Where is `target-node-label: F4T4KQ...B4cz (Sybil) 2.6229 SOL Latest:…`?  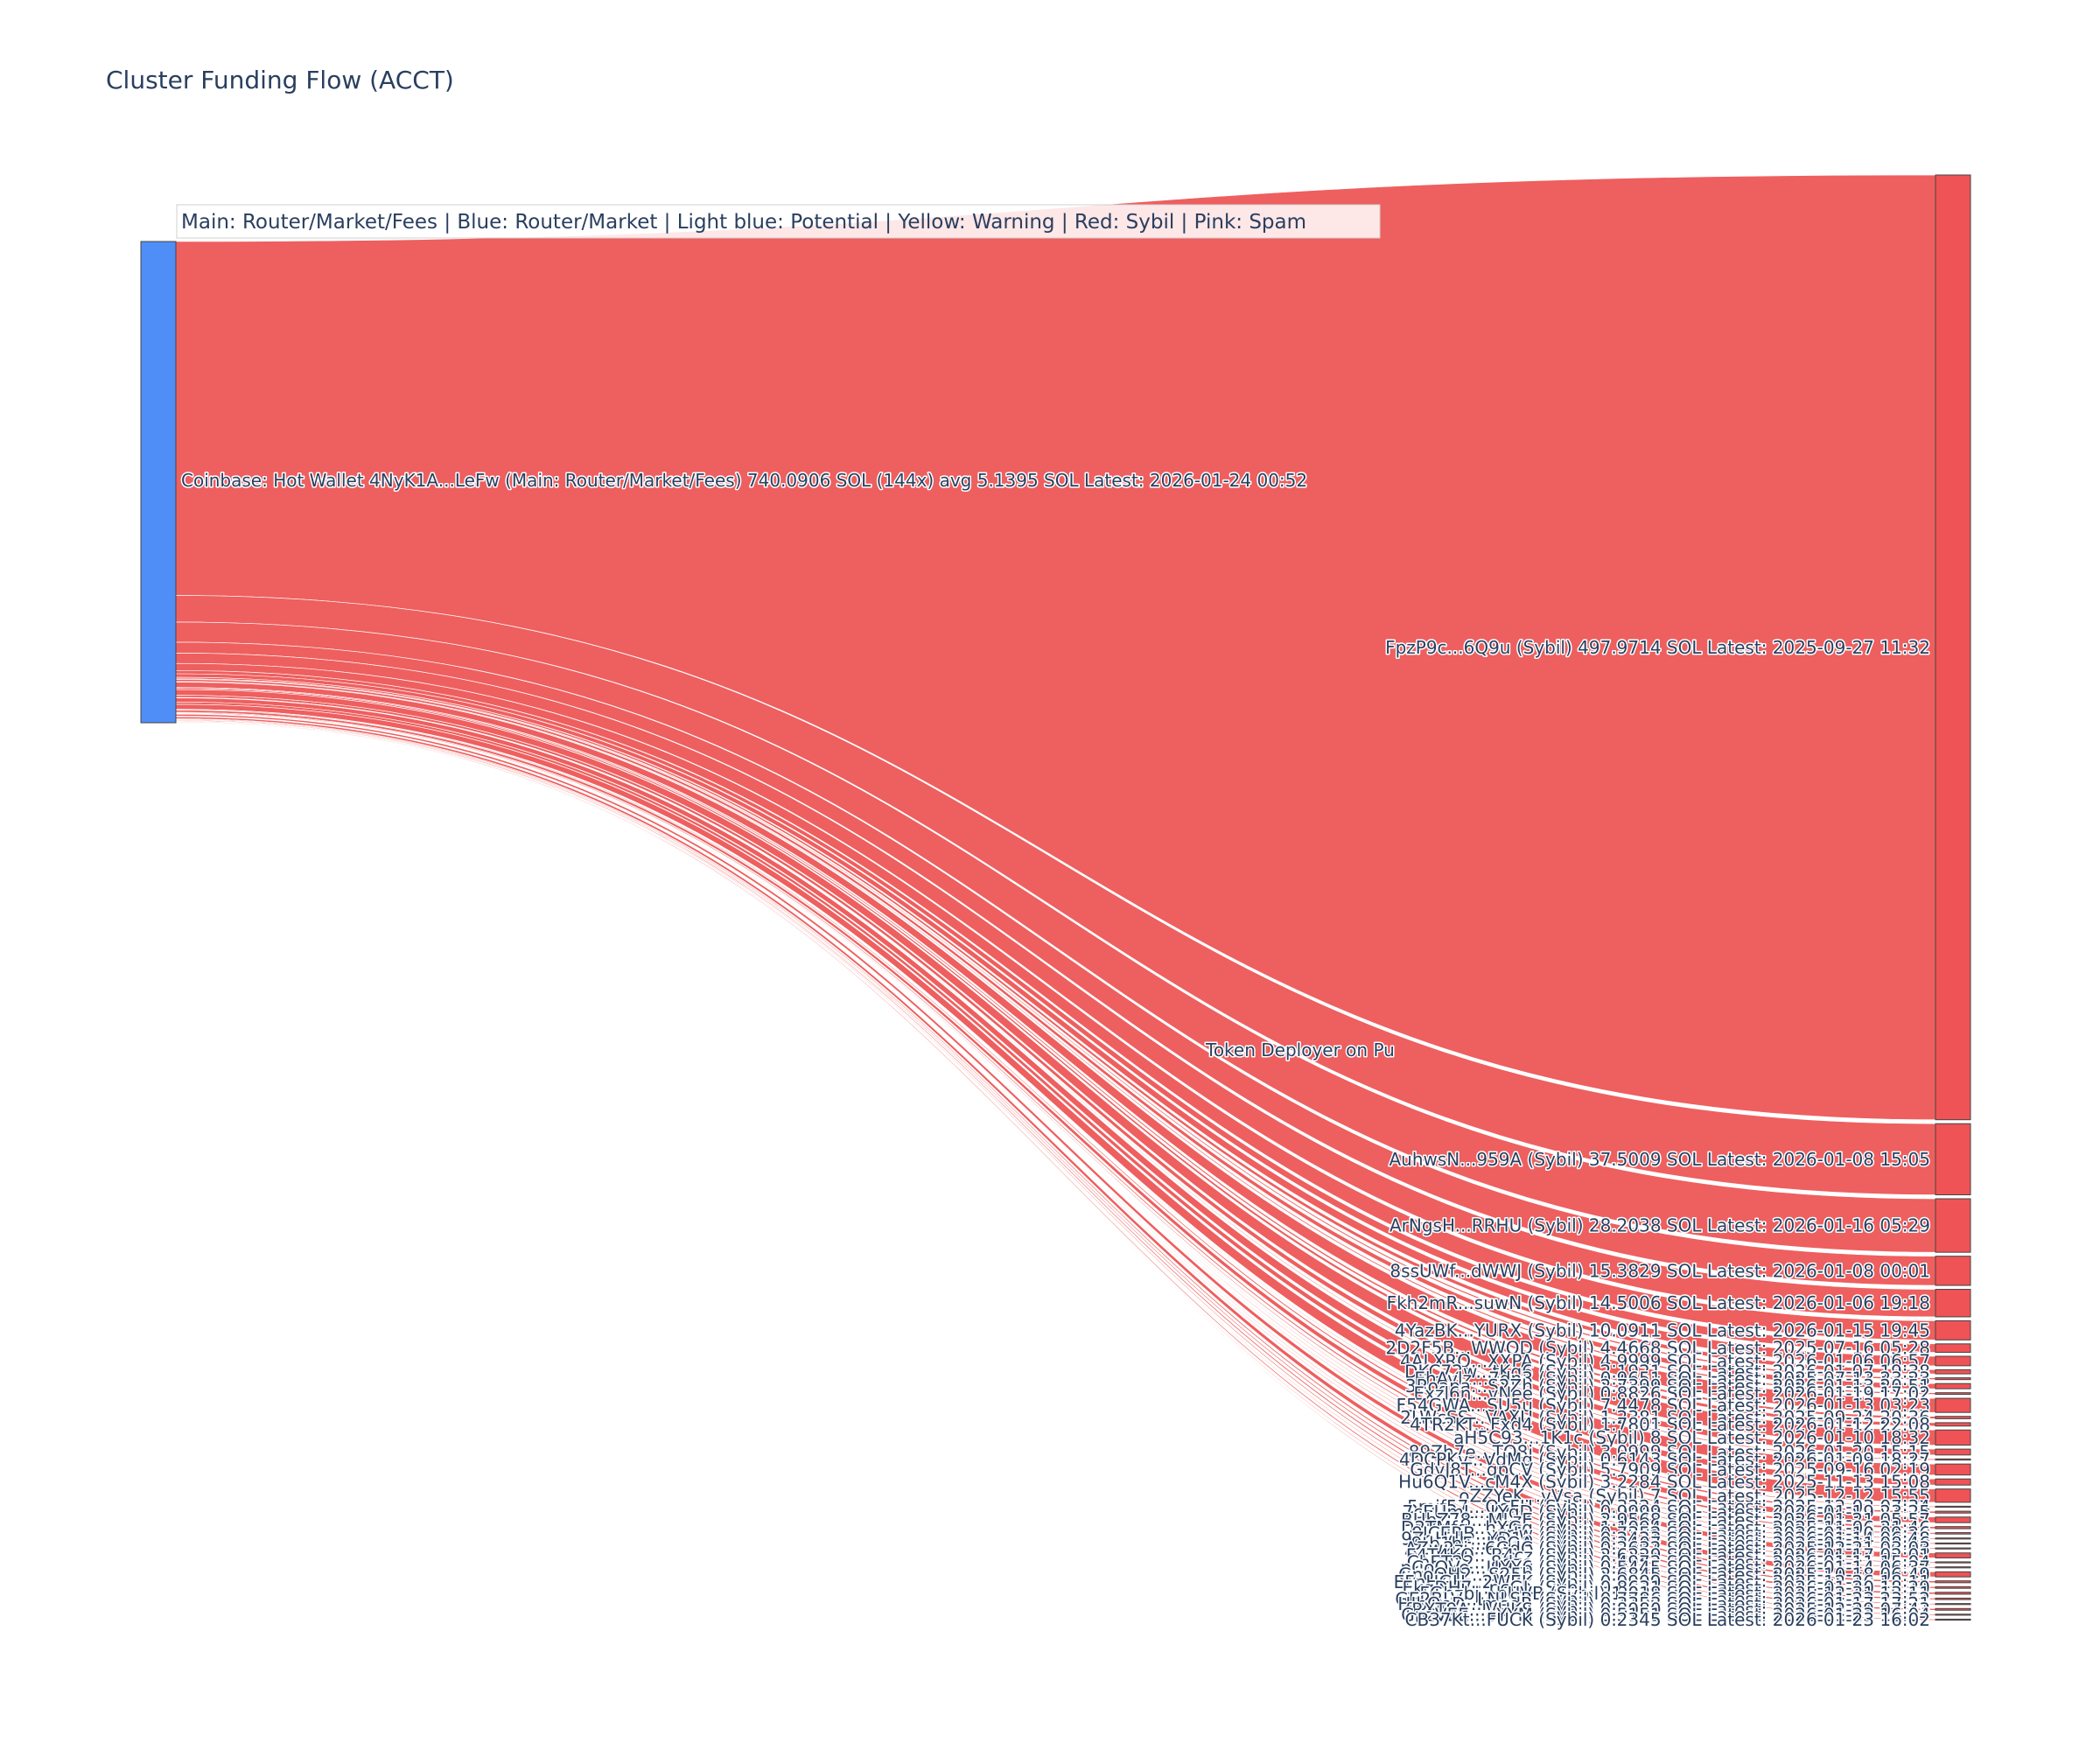 target-node-label: F4T4KQ...B4cz (Sybil) 2.6229 SOL Latest:… is located at coordinates (1668, 1555).